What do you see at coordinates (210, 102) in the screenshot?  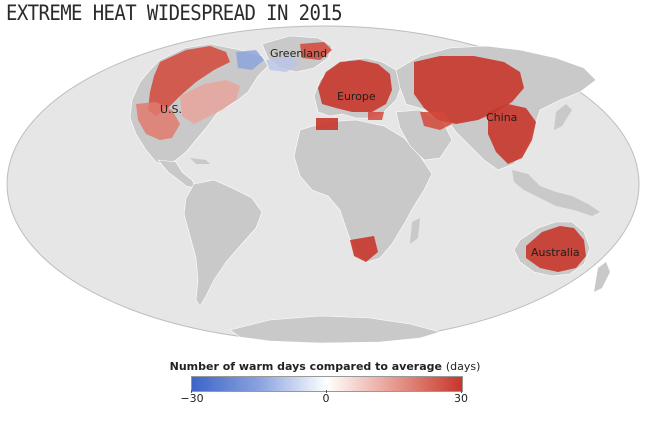 I see `anomaly-us-east` at bounding box center [210, 102].